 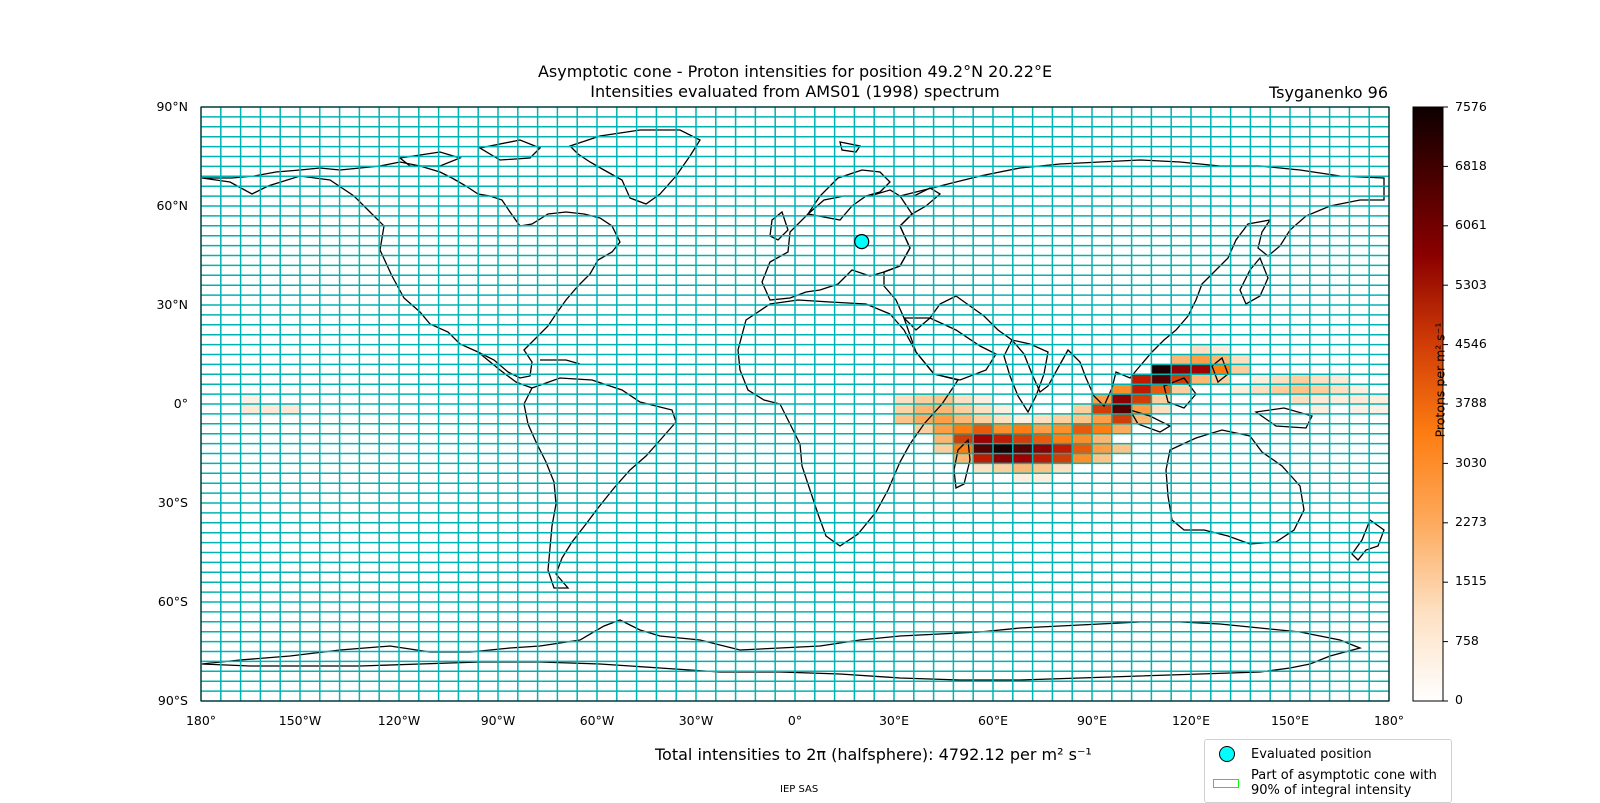 What do you see at coordinates (1389, 720) in the screenshot?
I see `lon-tick-180e: 180°` at bounding box center [1389, 720].